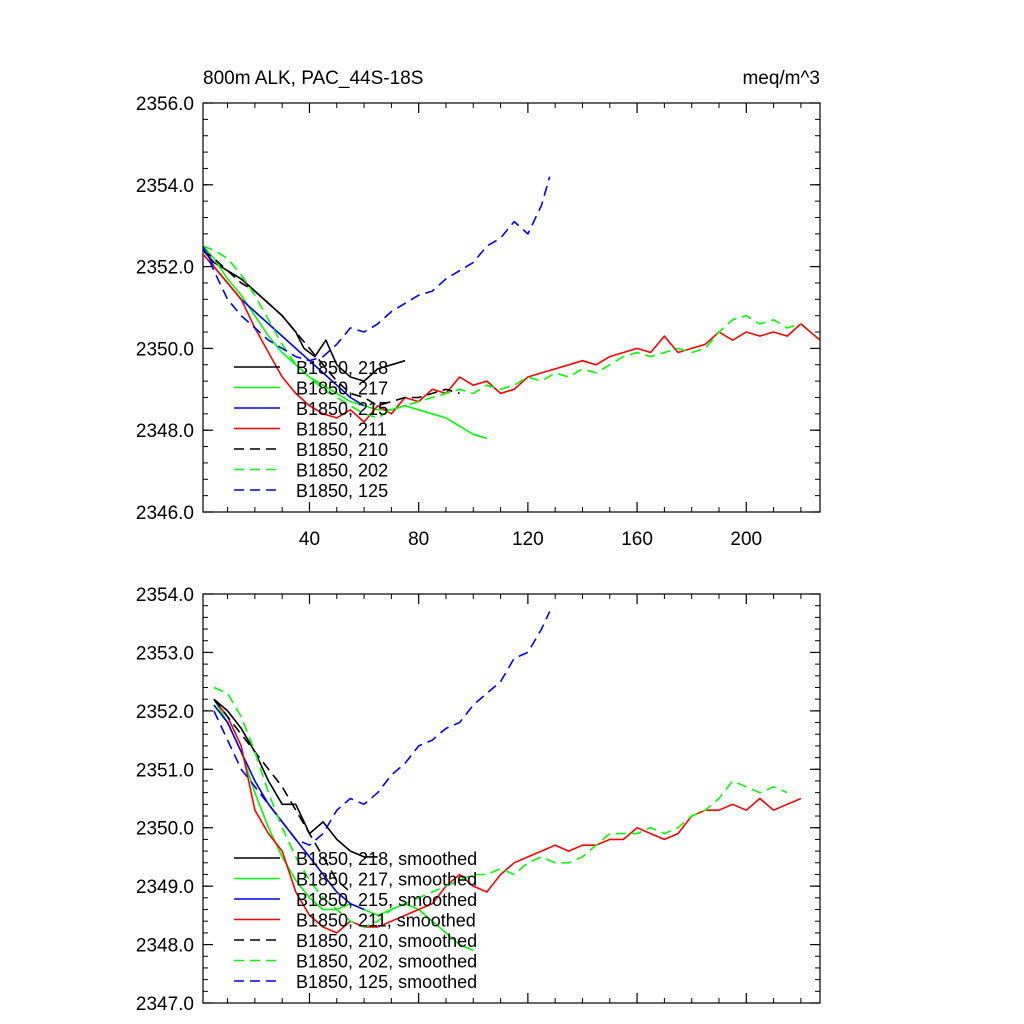 This screenshot has width=1024, height=1024. I want to click on chart-units: meq/m^3, so click(781, 78).